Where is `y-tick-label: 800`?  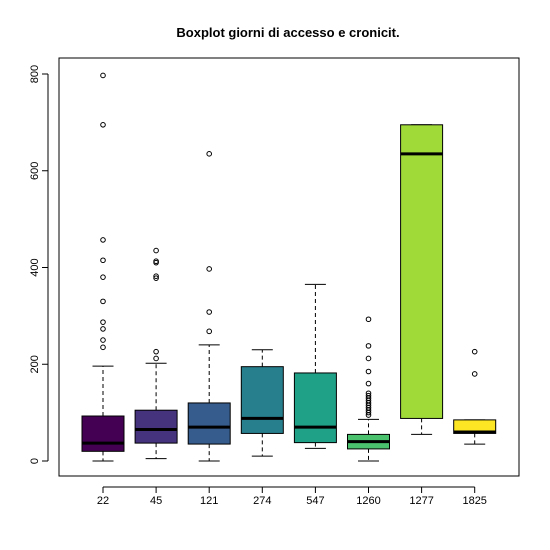 y-tick-label: 800 is located at coordinates (35, 74).